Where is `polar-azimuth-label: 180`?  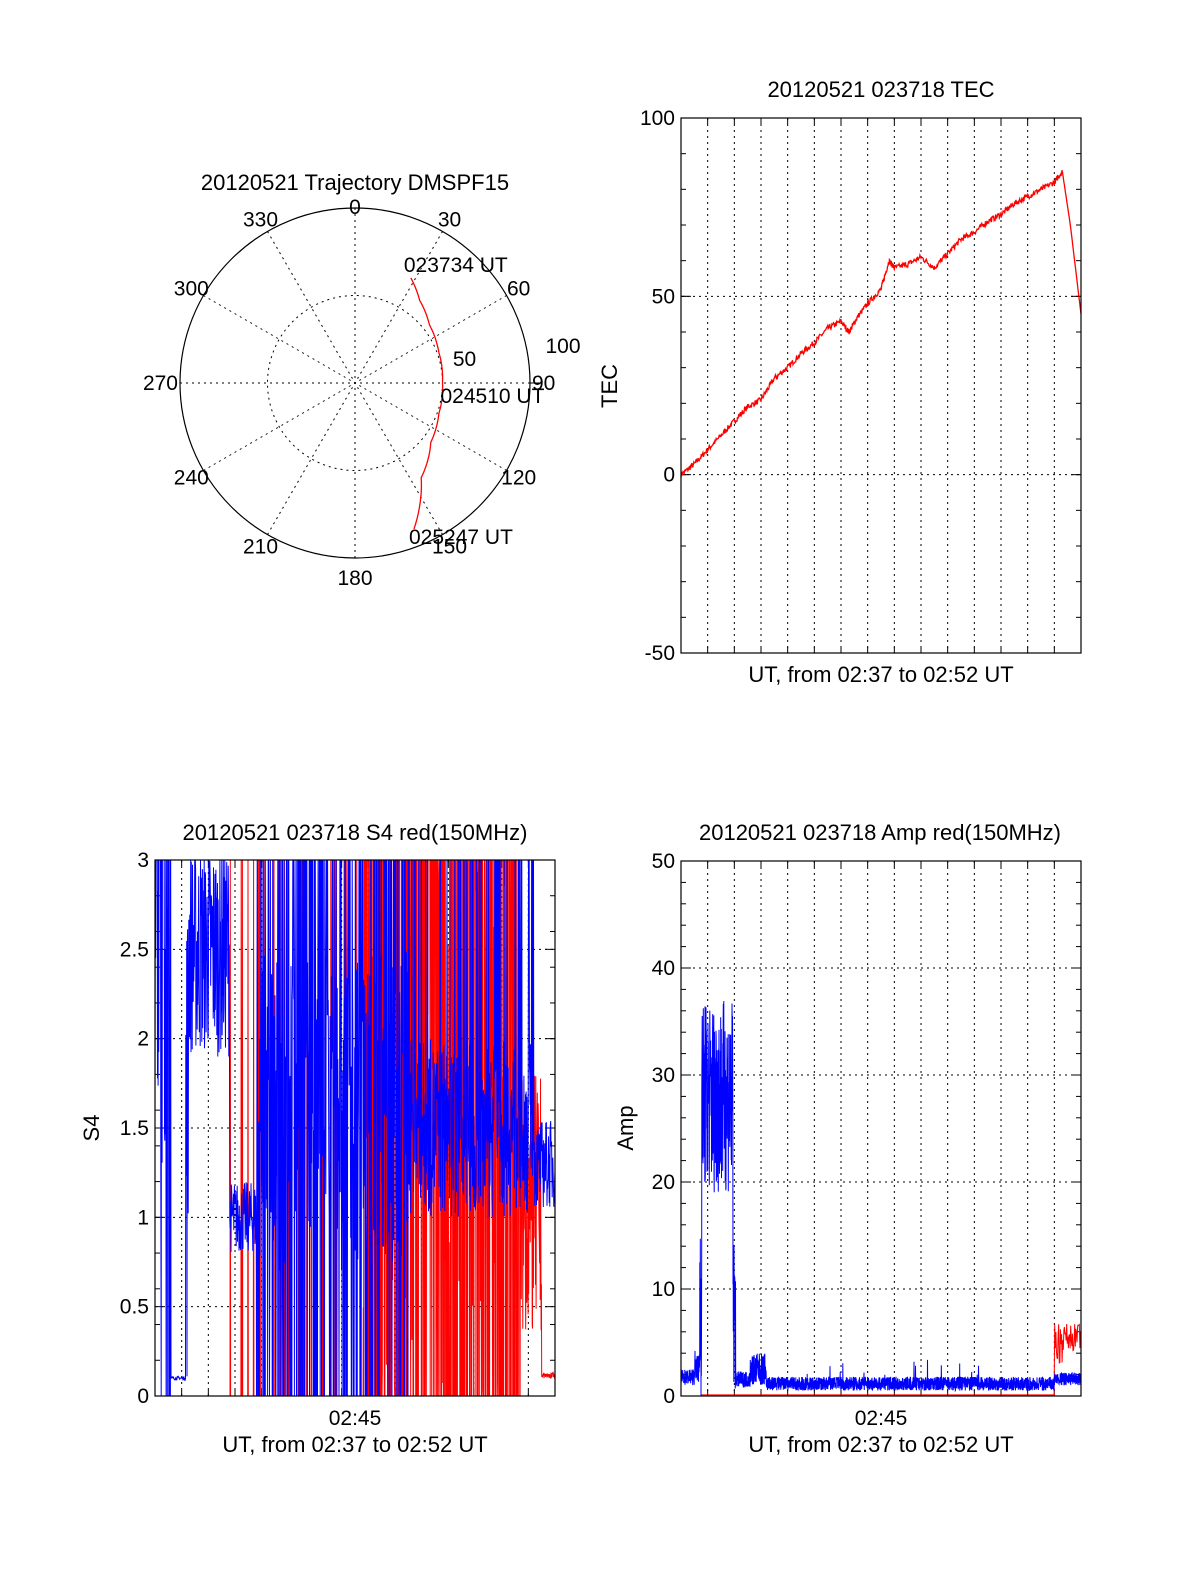
polar-azimuth-label: 180 is located at coordinates (354, 578).